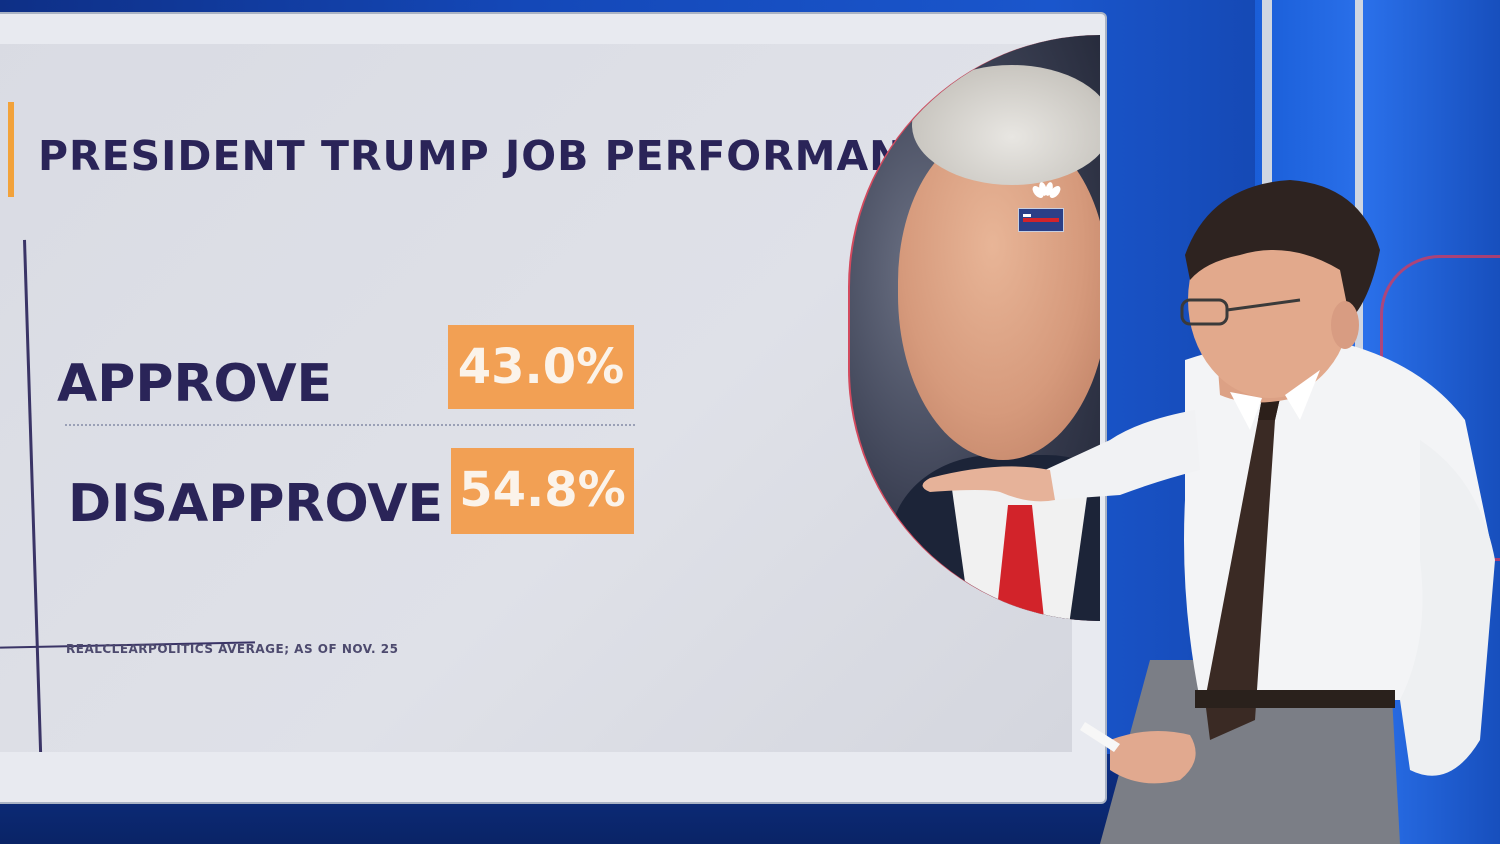 The height and width of the screenshot is (844, 1500). What do you see at coordinates (1006, 125) in the screenshot?
I see `portrait-hair` at bounding box center [1006, 125].